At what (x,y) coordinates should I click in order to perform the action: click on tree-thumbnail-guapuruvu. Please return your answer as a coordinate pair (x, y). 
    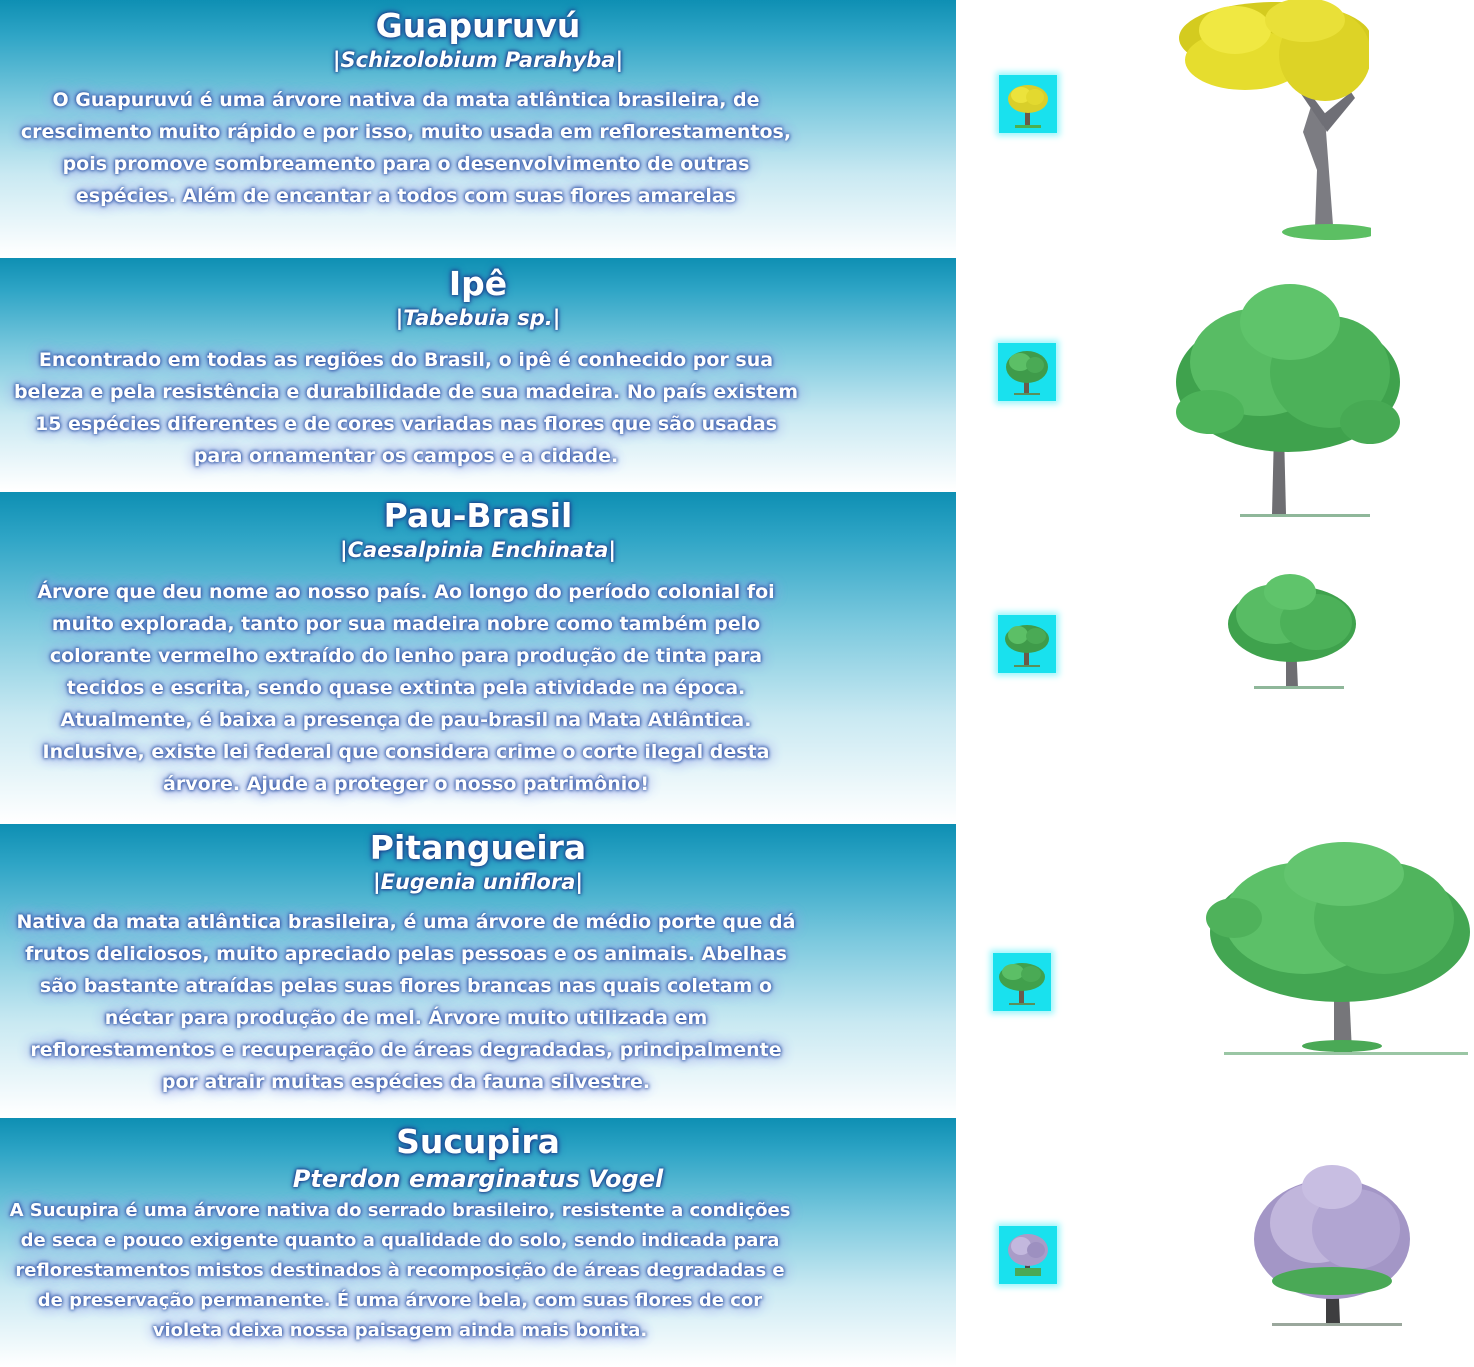
    Looking at the image, I should click on (1028, 104).